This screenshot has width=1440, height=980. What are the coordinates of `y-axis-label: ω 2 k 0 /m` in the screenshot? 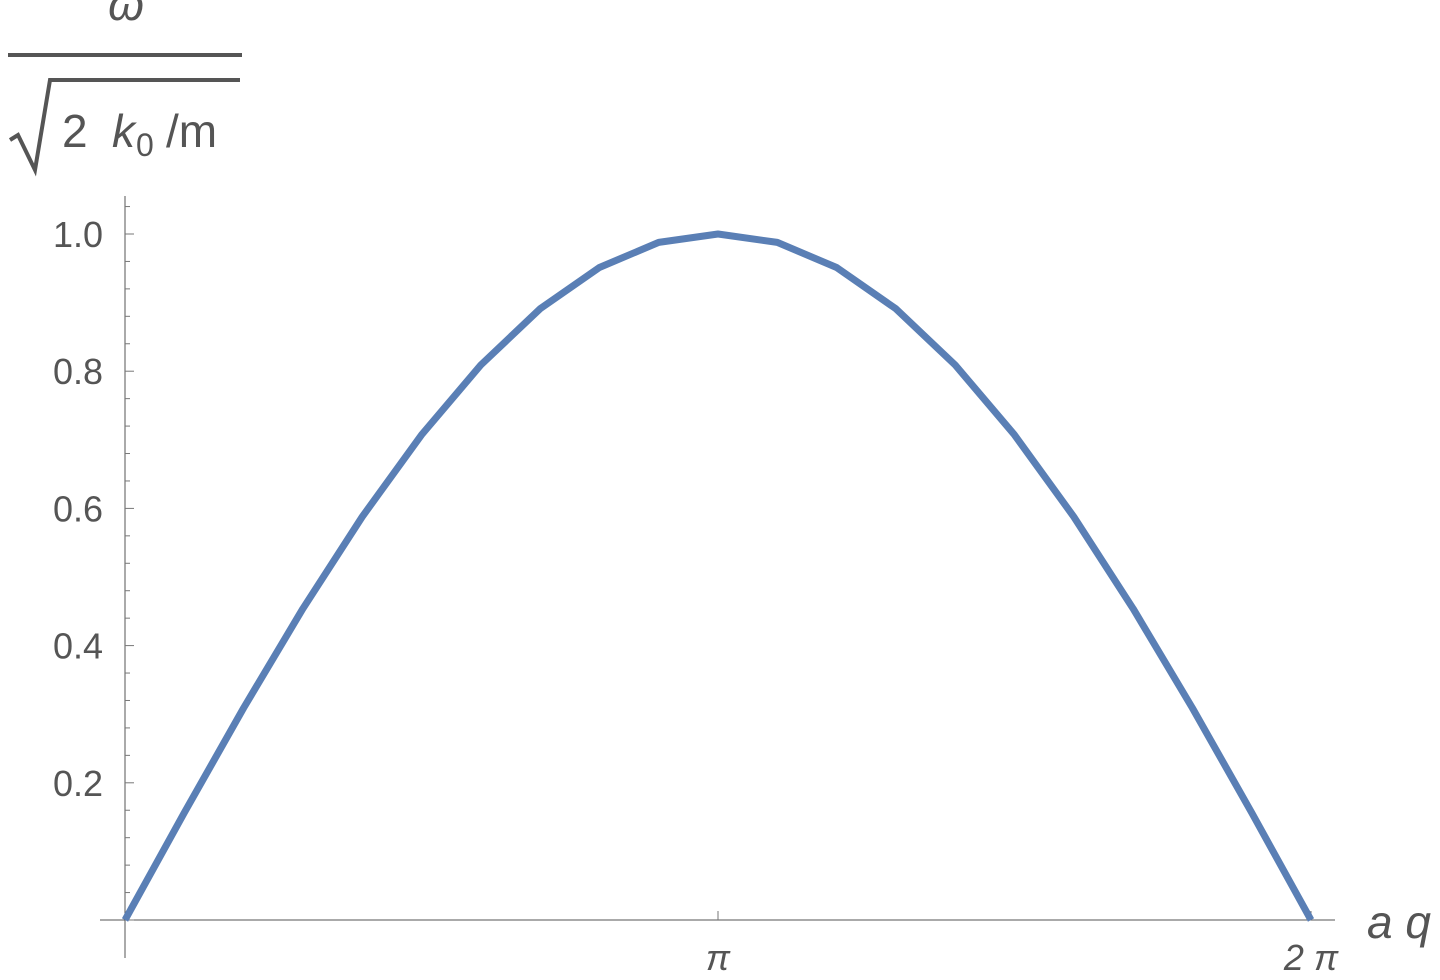 It's located at (125, 88).